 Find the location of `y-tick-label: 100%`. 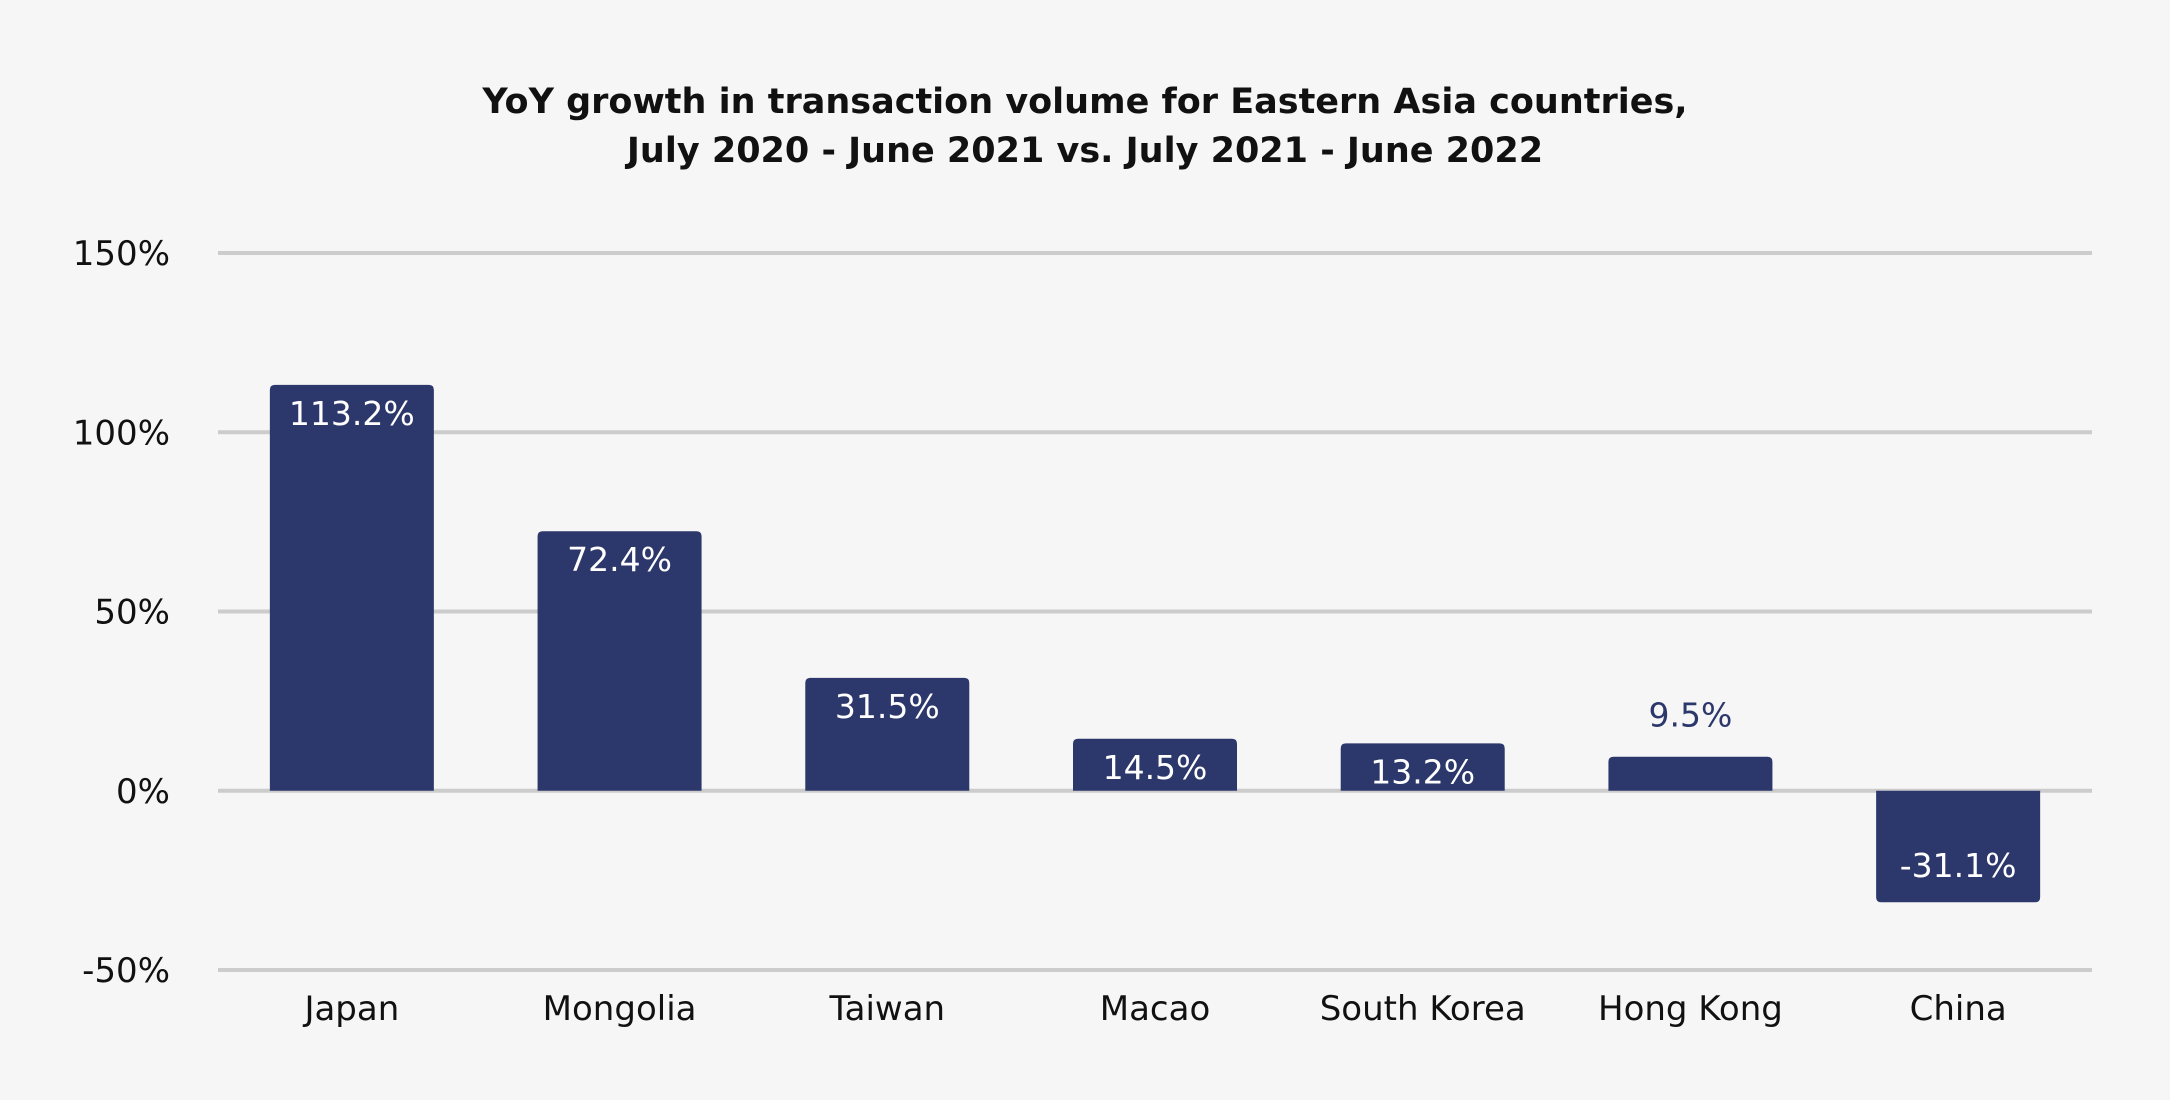

y-tick-label: 100% is located at coordinates (121, 433).